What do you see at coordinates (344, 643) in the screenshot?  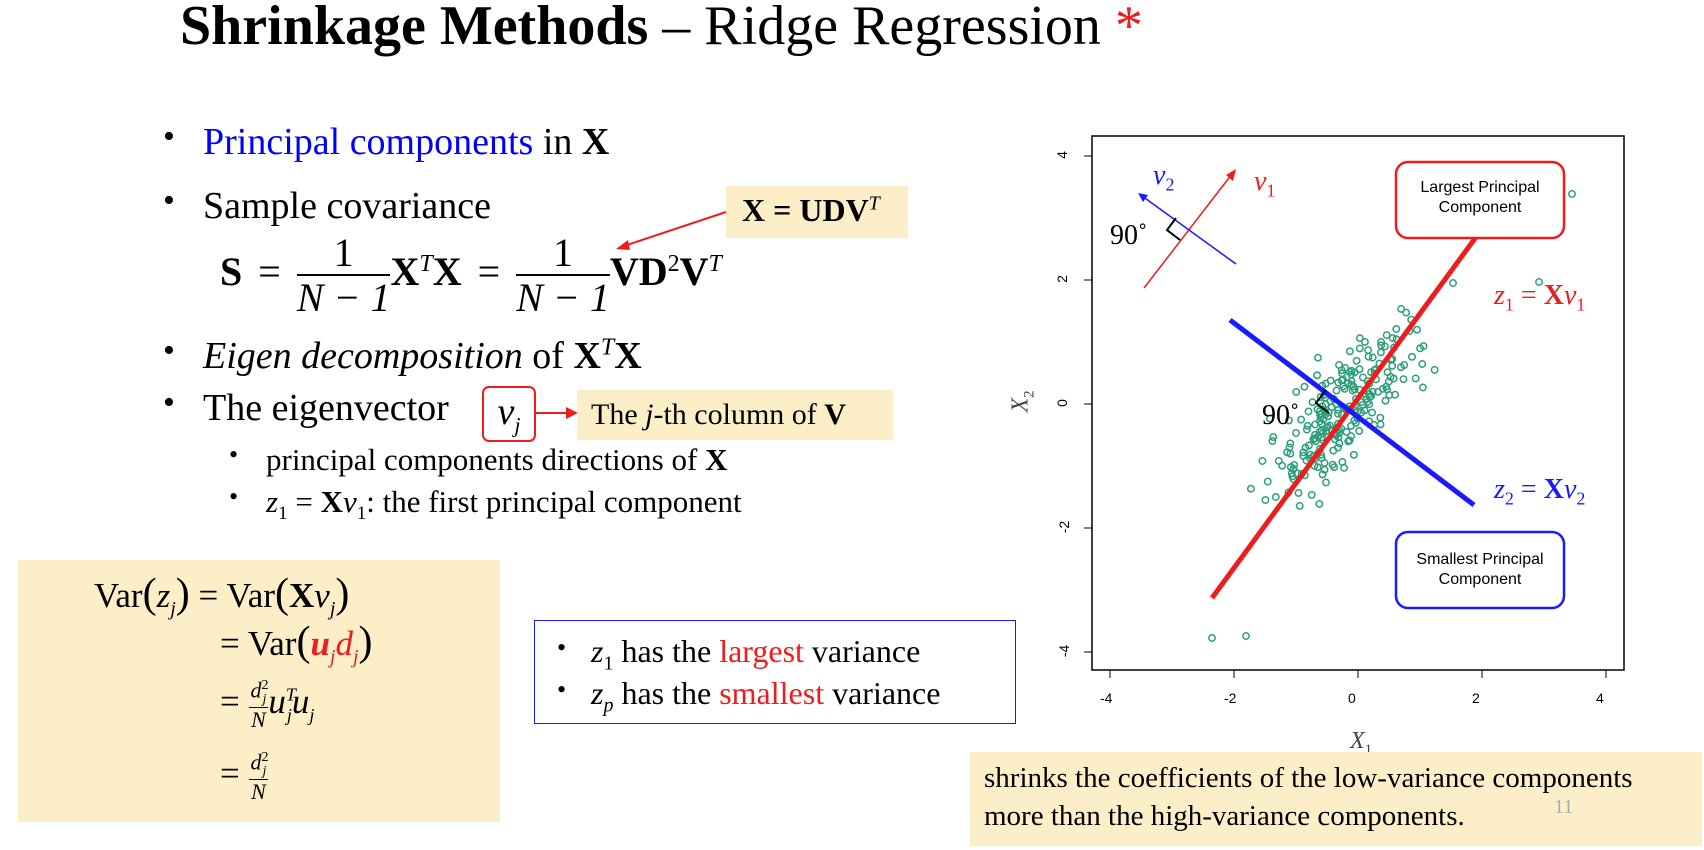 I see `l2-d: d` at bounding box center [344, 643].